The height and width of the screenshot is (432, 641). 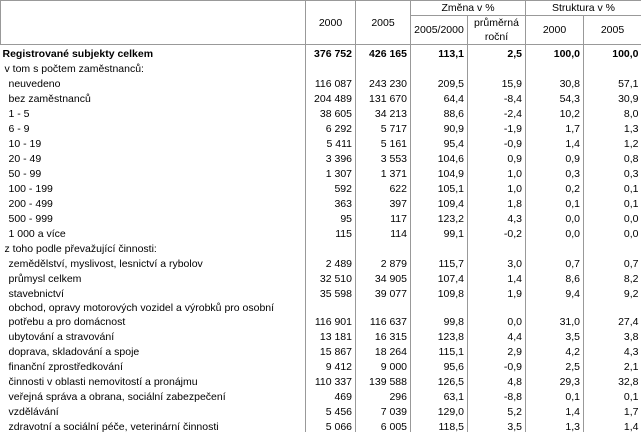 What do you see at coordinates (439, 158) in the screenshot?
I see `cell-value: 104,6` at bounding box center [439, 158].